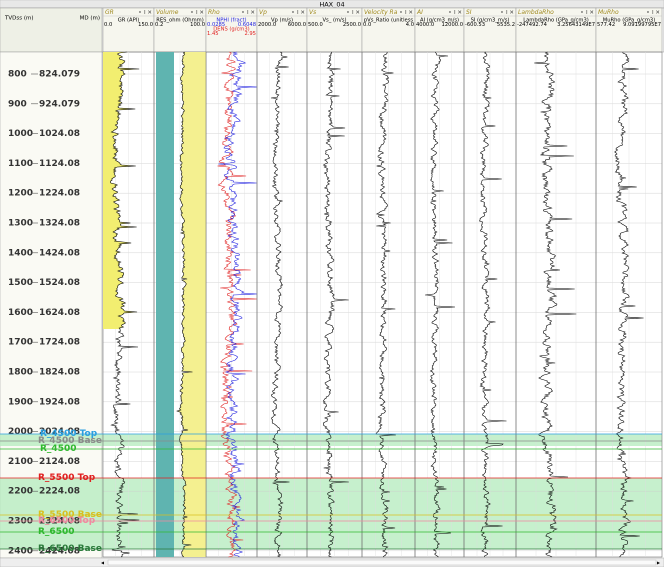  What do you see at coordinates (231, 30) in the screenshot?
I see `curve-label: DENS (g/cm3)` at bounding box center [231, 30].